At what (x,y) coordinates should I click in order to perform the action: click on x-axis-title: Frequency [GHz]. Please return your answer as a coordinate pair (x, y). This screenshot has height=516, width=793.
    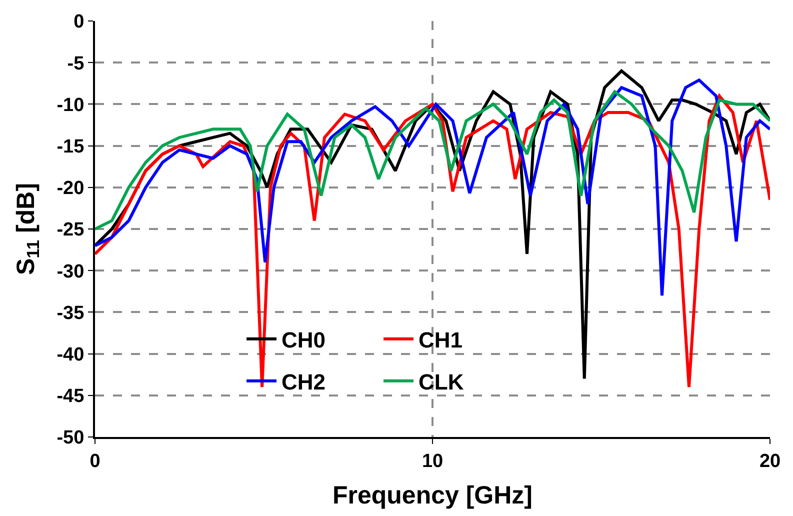
    Looking at the image, I should click on (432, 495).